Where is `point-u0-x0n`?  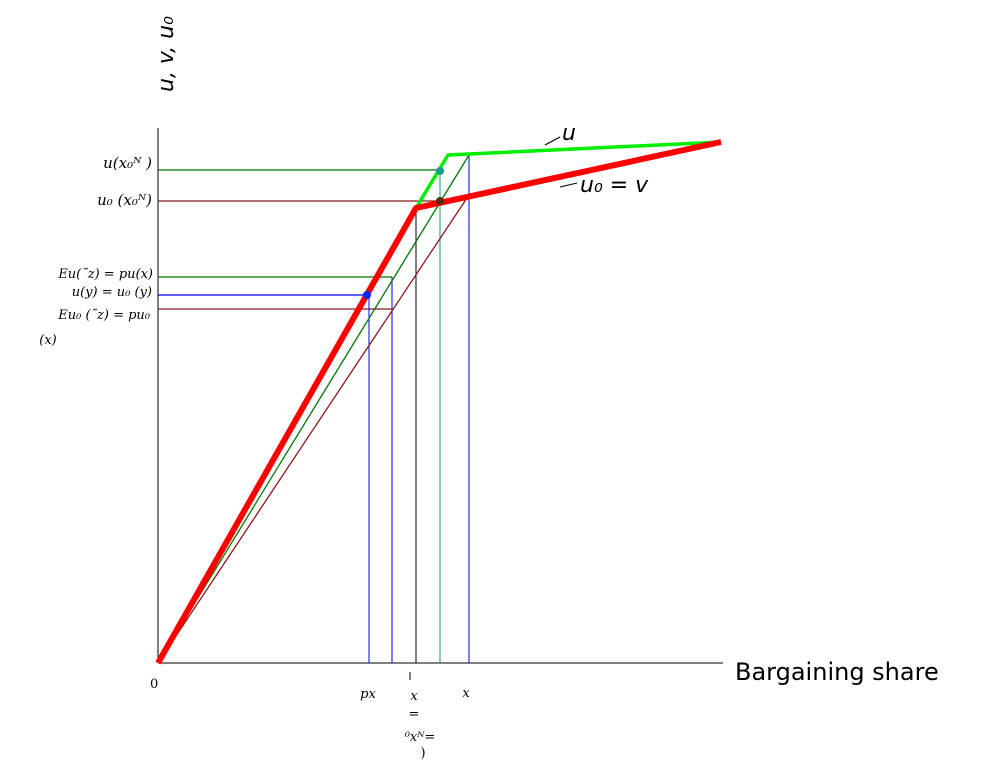
point-u0-x0n is located at coordinates (440, 201).